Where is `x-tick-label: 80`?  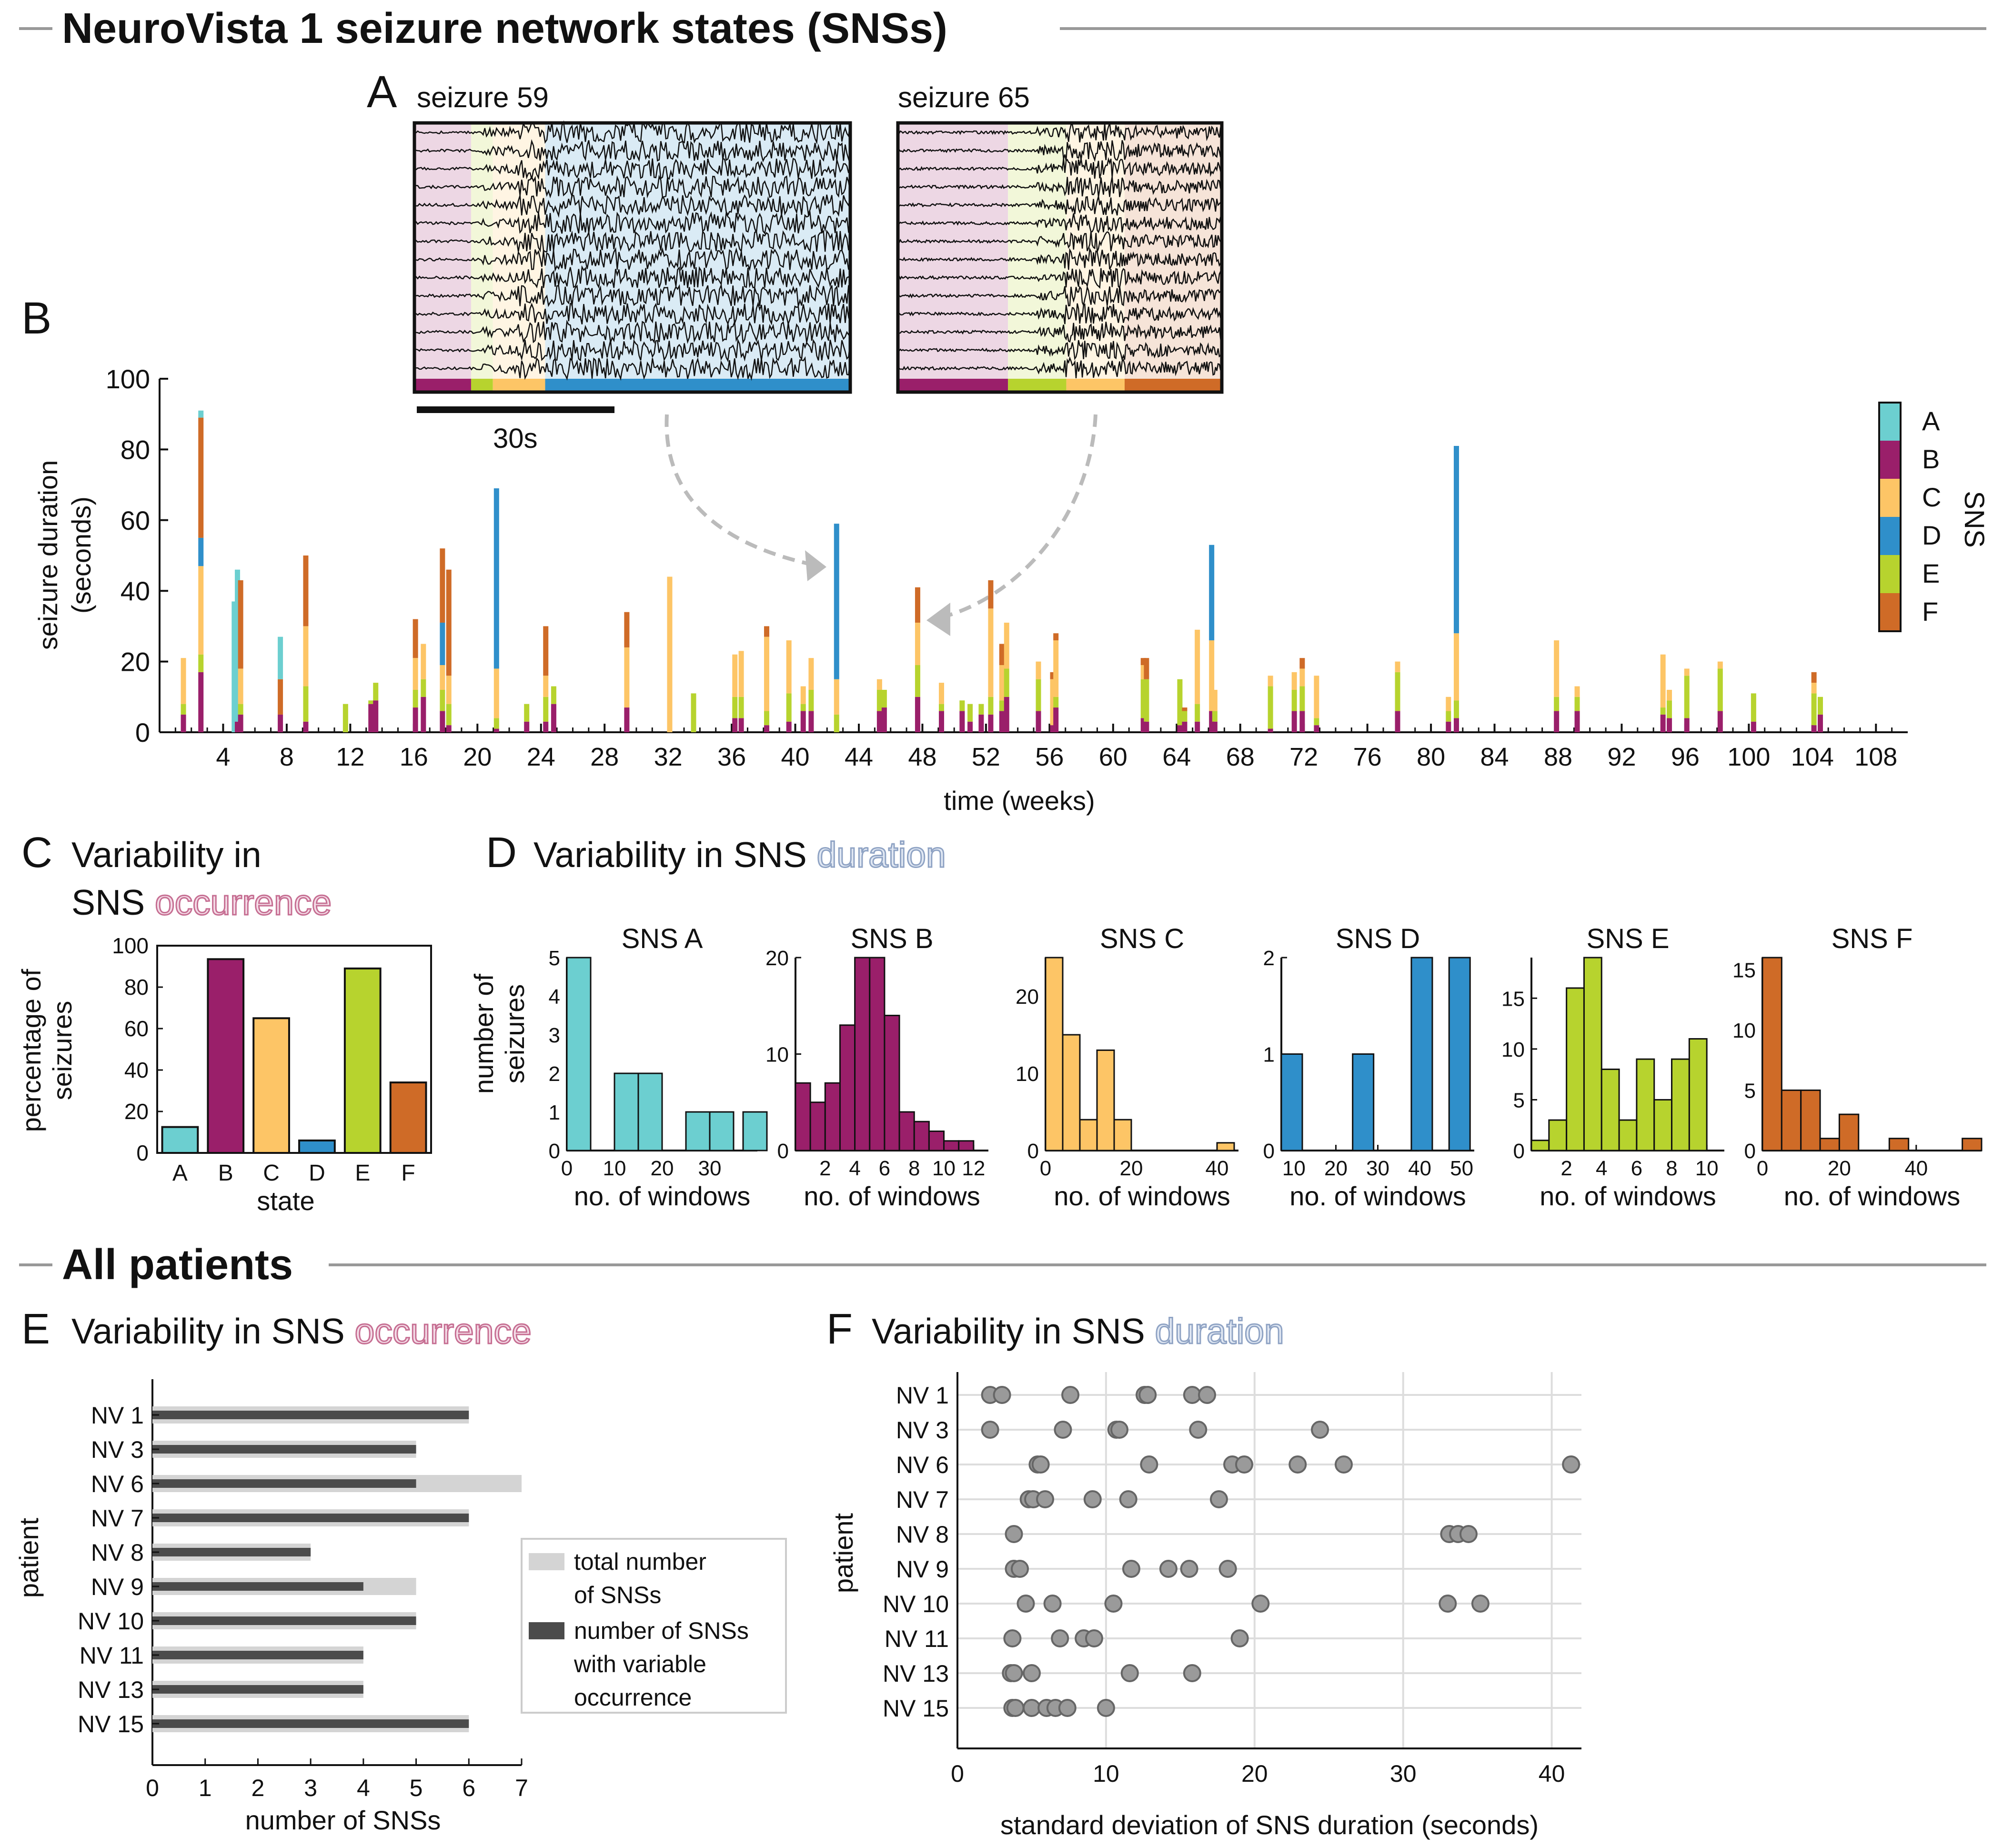
x-tick-label: 80 is located at coordinates (1431, 757).